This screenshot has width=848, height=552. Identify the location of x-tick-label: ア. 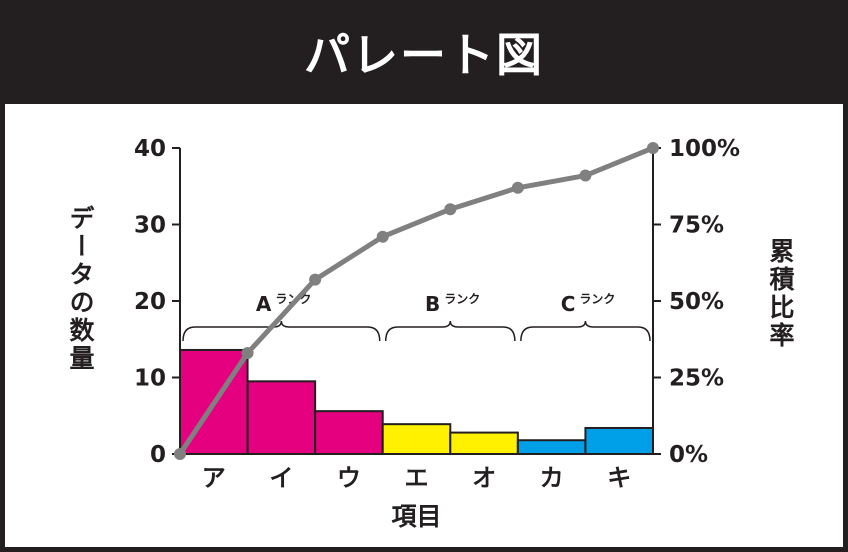
(214, 478).